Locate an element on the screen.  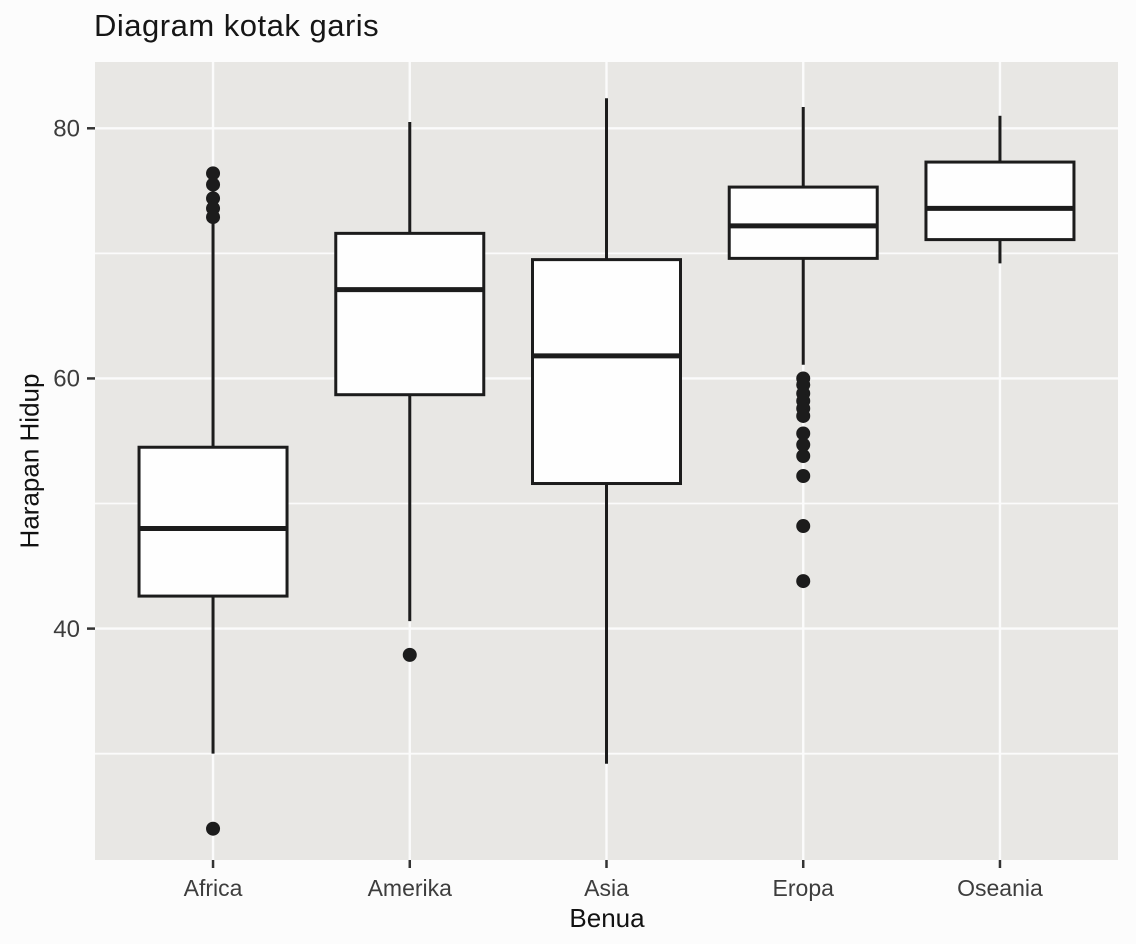
y-tick-label-80: 80 is located at coordinates (66, 128).